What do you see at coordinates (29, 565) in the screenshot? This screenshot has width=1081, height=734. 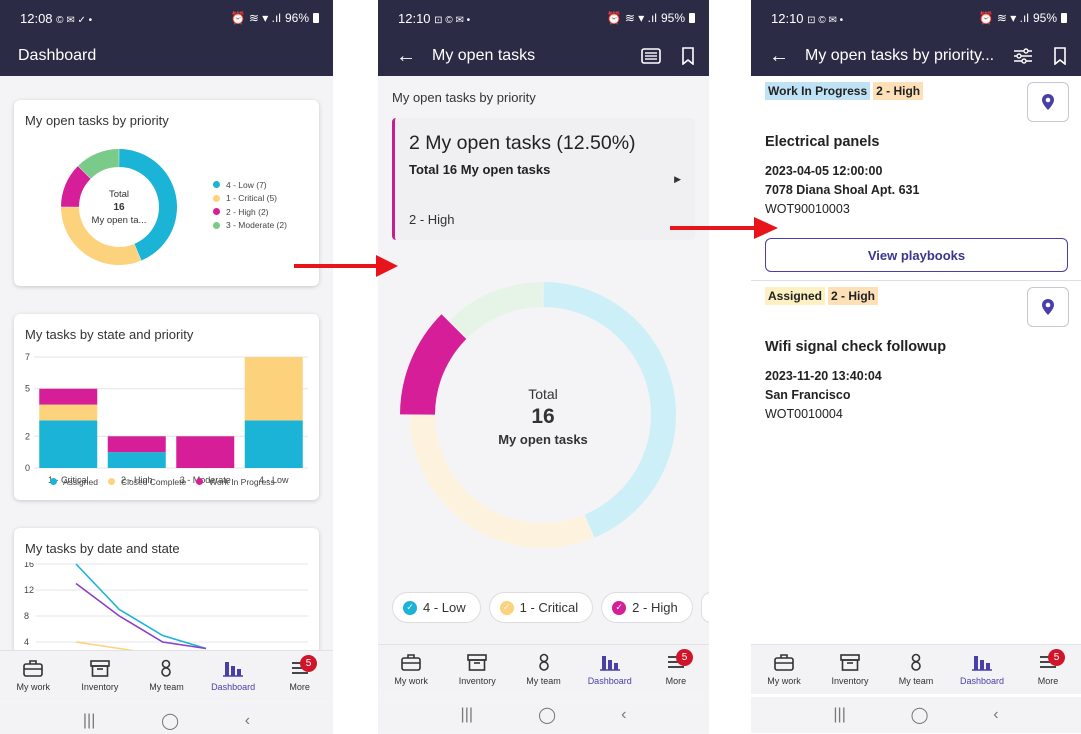 I see `y-tick-label: 16` at bounding box center [29, 565].